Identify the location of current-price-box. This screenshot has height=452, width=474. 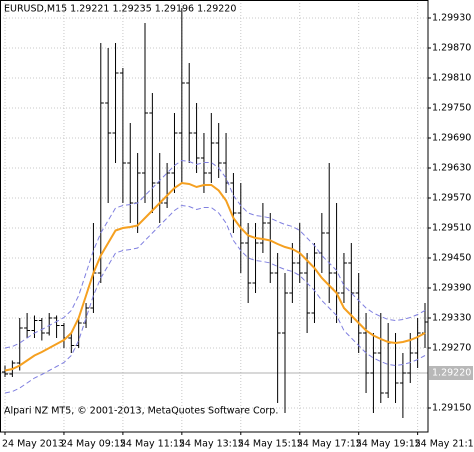
(451, 373).